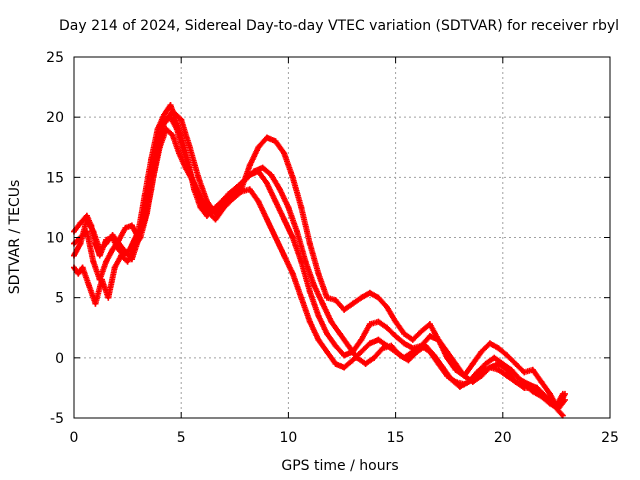 Image resolution: width=640 pixels, height=480 pixels. What do you see at coordinates (288, 438) in the screenshot?
I see `x-tick-label: 10` at bounding box center [288, 438].